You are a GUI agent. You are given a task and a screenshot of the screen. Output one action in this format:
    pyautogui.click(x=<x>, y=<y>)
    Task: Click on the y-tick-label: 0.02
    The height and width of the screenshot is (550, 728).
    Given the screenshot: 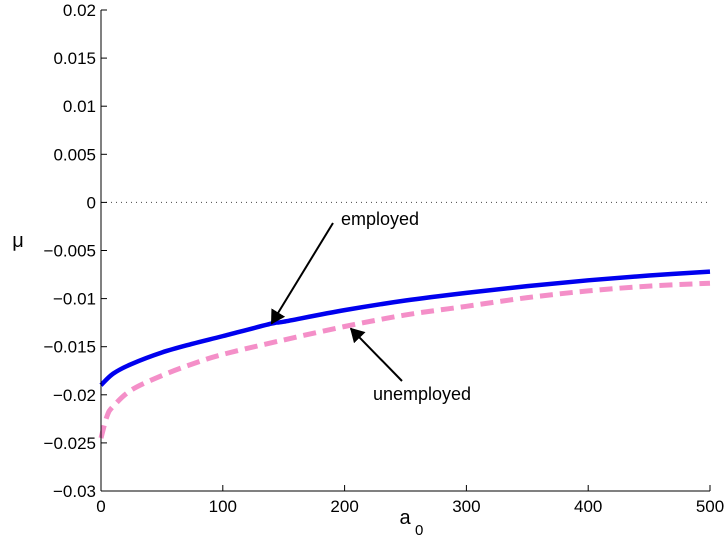 What is the action you would take?
    pyautogui.click(x=79, y=10)
    